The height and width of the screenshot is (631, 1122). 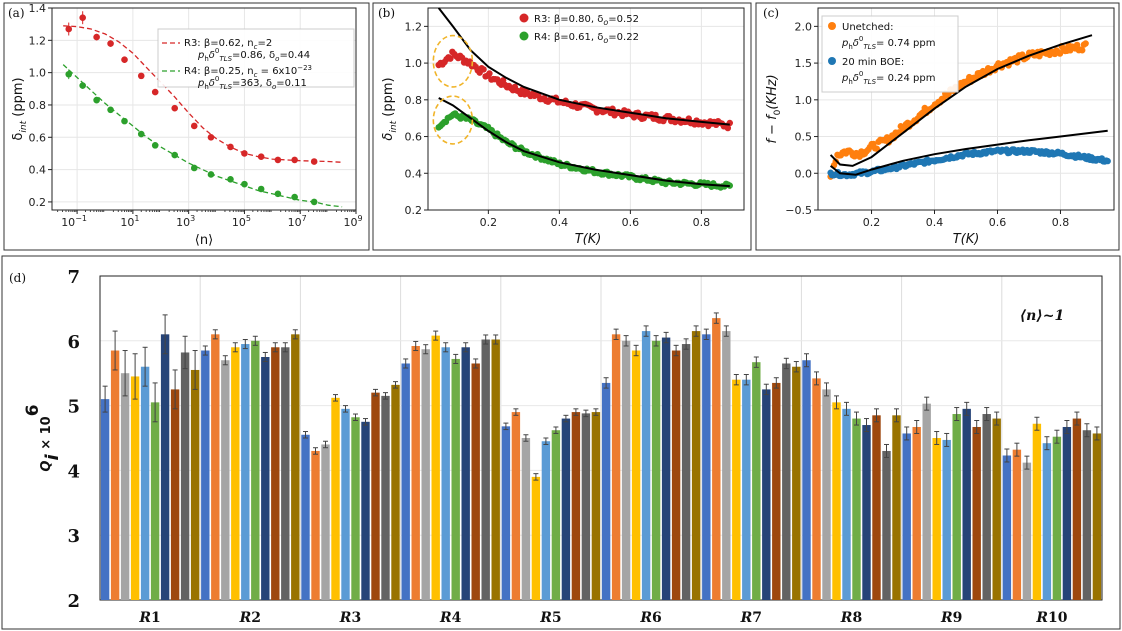 I want to click on category-label: R4, so click(x=450, y=618).